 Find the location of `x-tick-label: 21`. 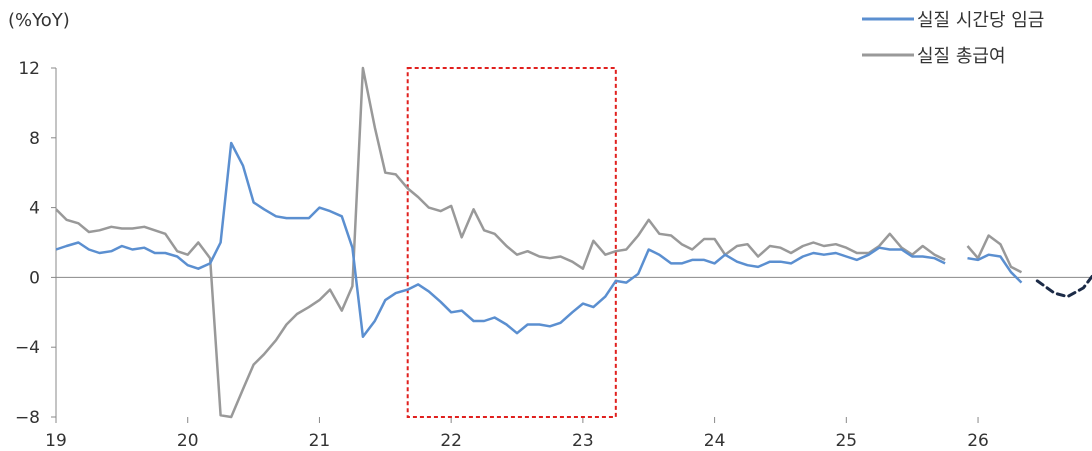

x-tick-label: 21 is located at coordinates (320, 441).